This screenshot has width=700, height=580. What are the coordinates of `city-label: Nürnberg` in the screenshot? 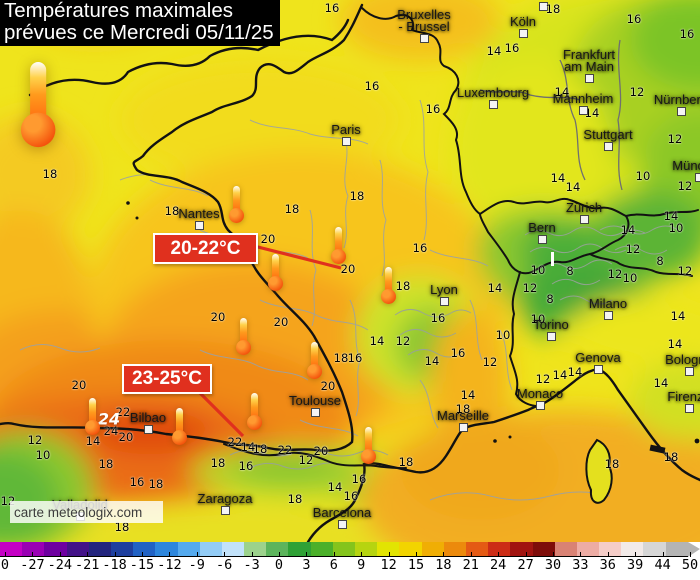 It's located at (676, 99).